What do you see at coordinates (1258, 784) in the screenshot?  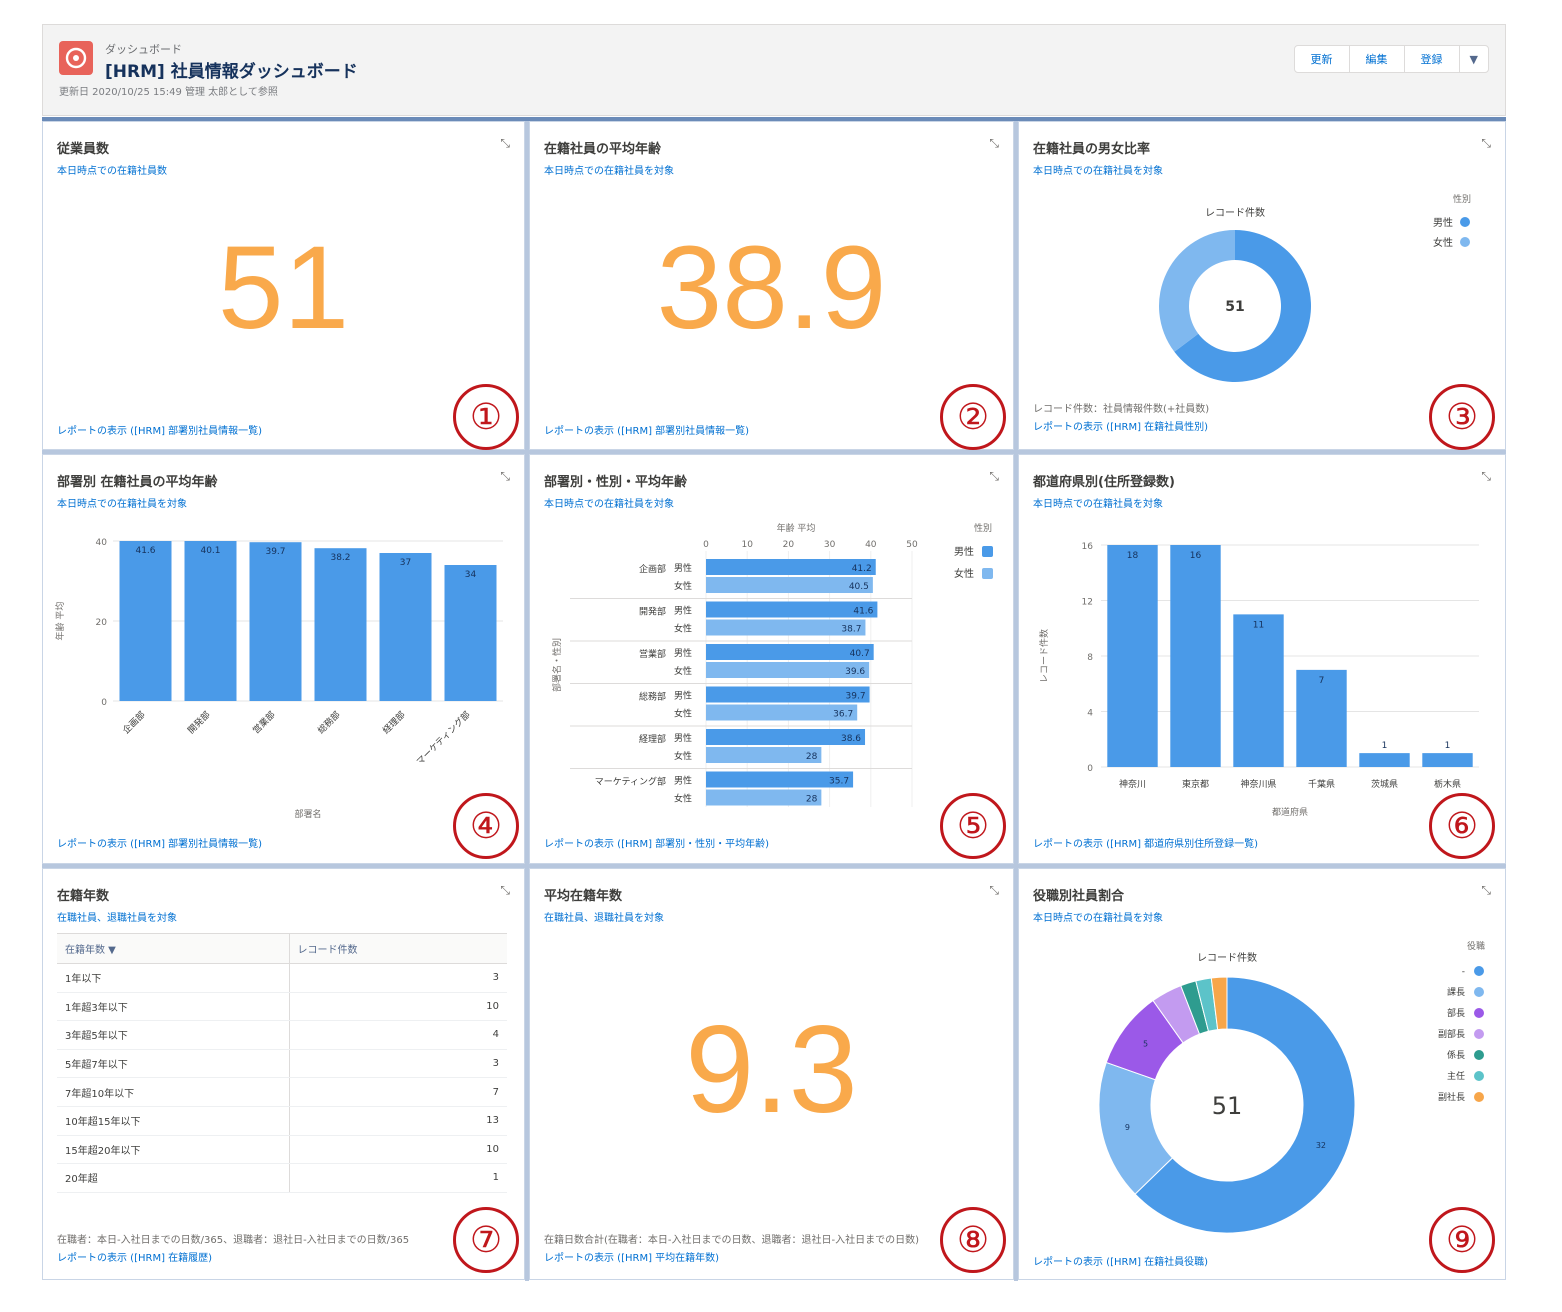 I see `x-tick-label: 神奈川県` at bounding box center [1258, 784].